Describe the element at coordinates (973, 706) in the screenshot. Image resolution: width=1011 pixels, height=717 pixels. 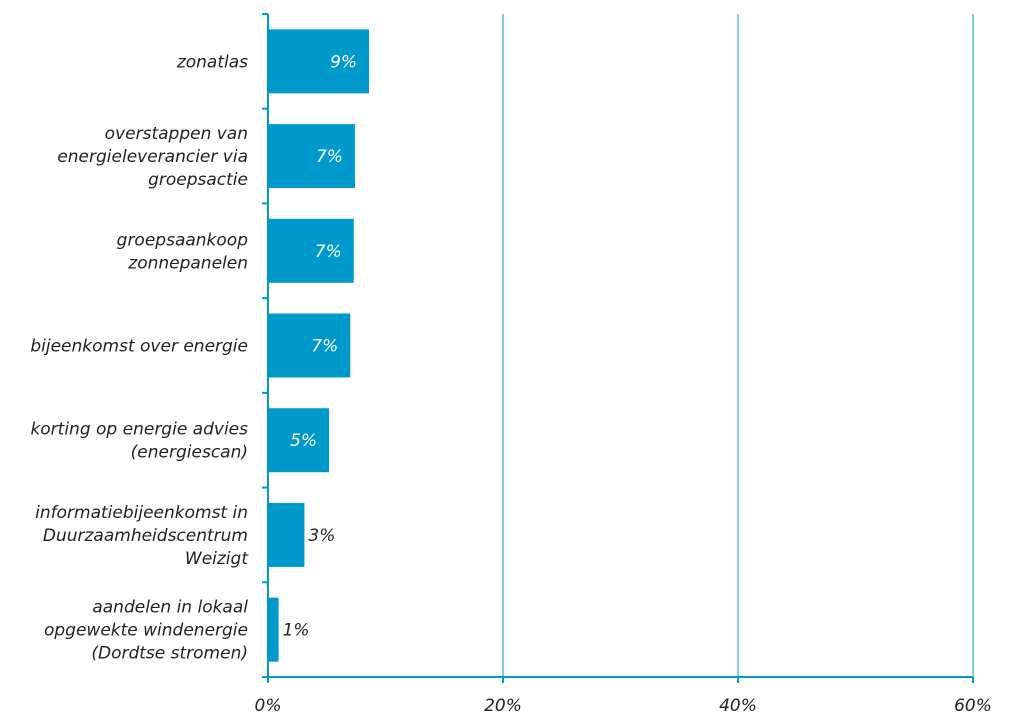
I see `x-tick-label: 60%` at that location.